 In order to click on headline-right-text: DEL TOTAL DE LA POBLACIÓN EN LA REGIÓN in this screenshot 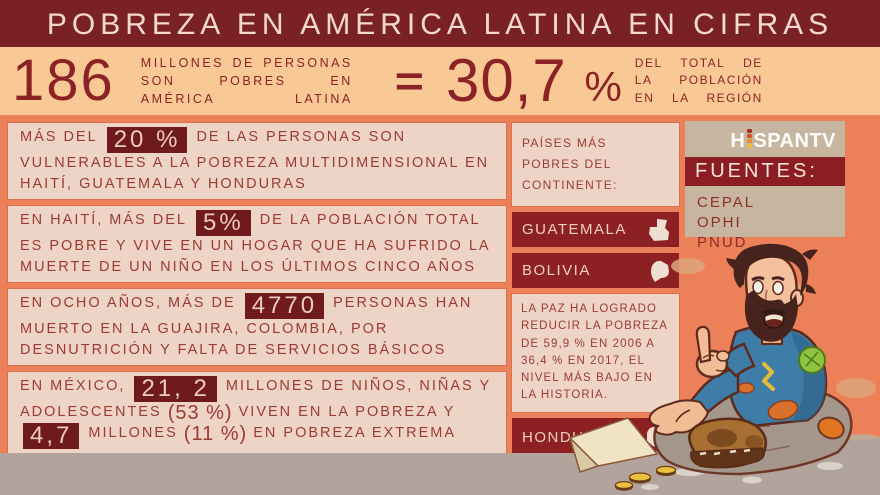, I will do `click(699, 81)`.